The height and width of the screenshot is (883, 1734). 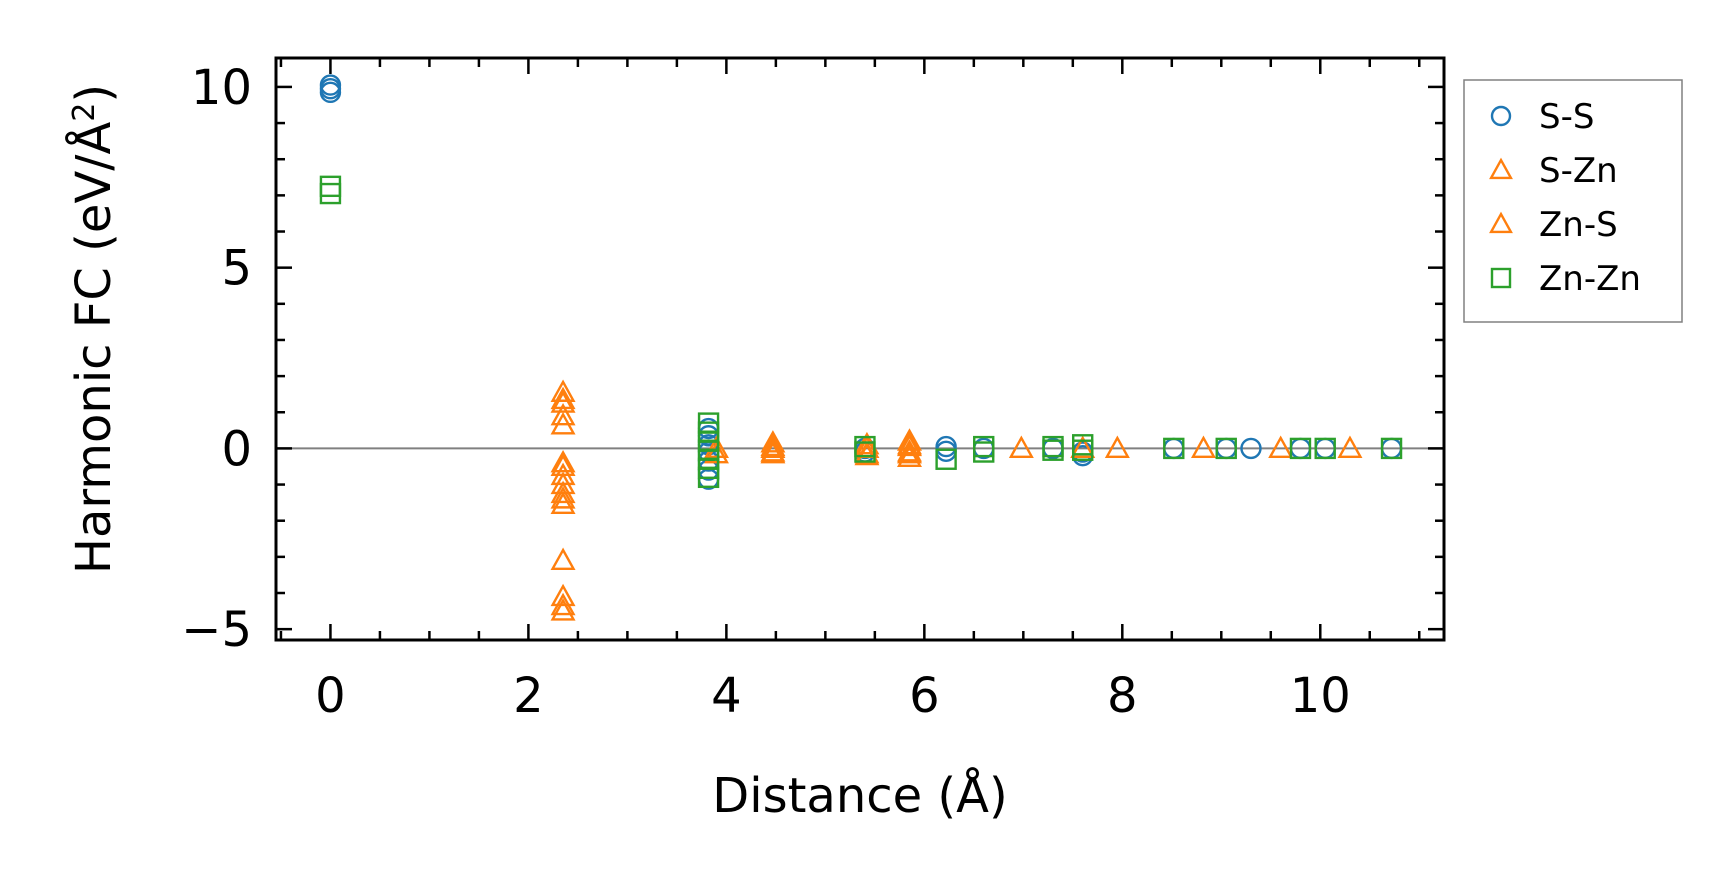 I want to click on legend-label-zn-s: Zn-S, so click(x=1578, y=225).